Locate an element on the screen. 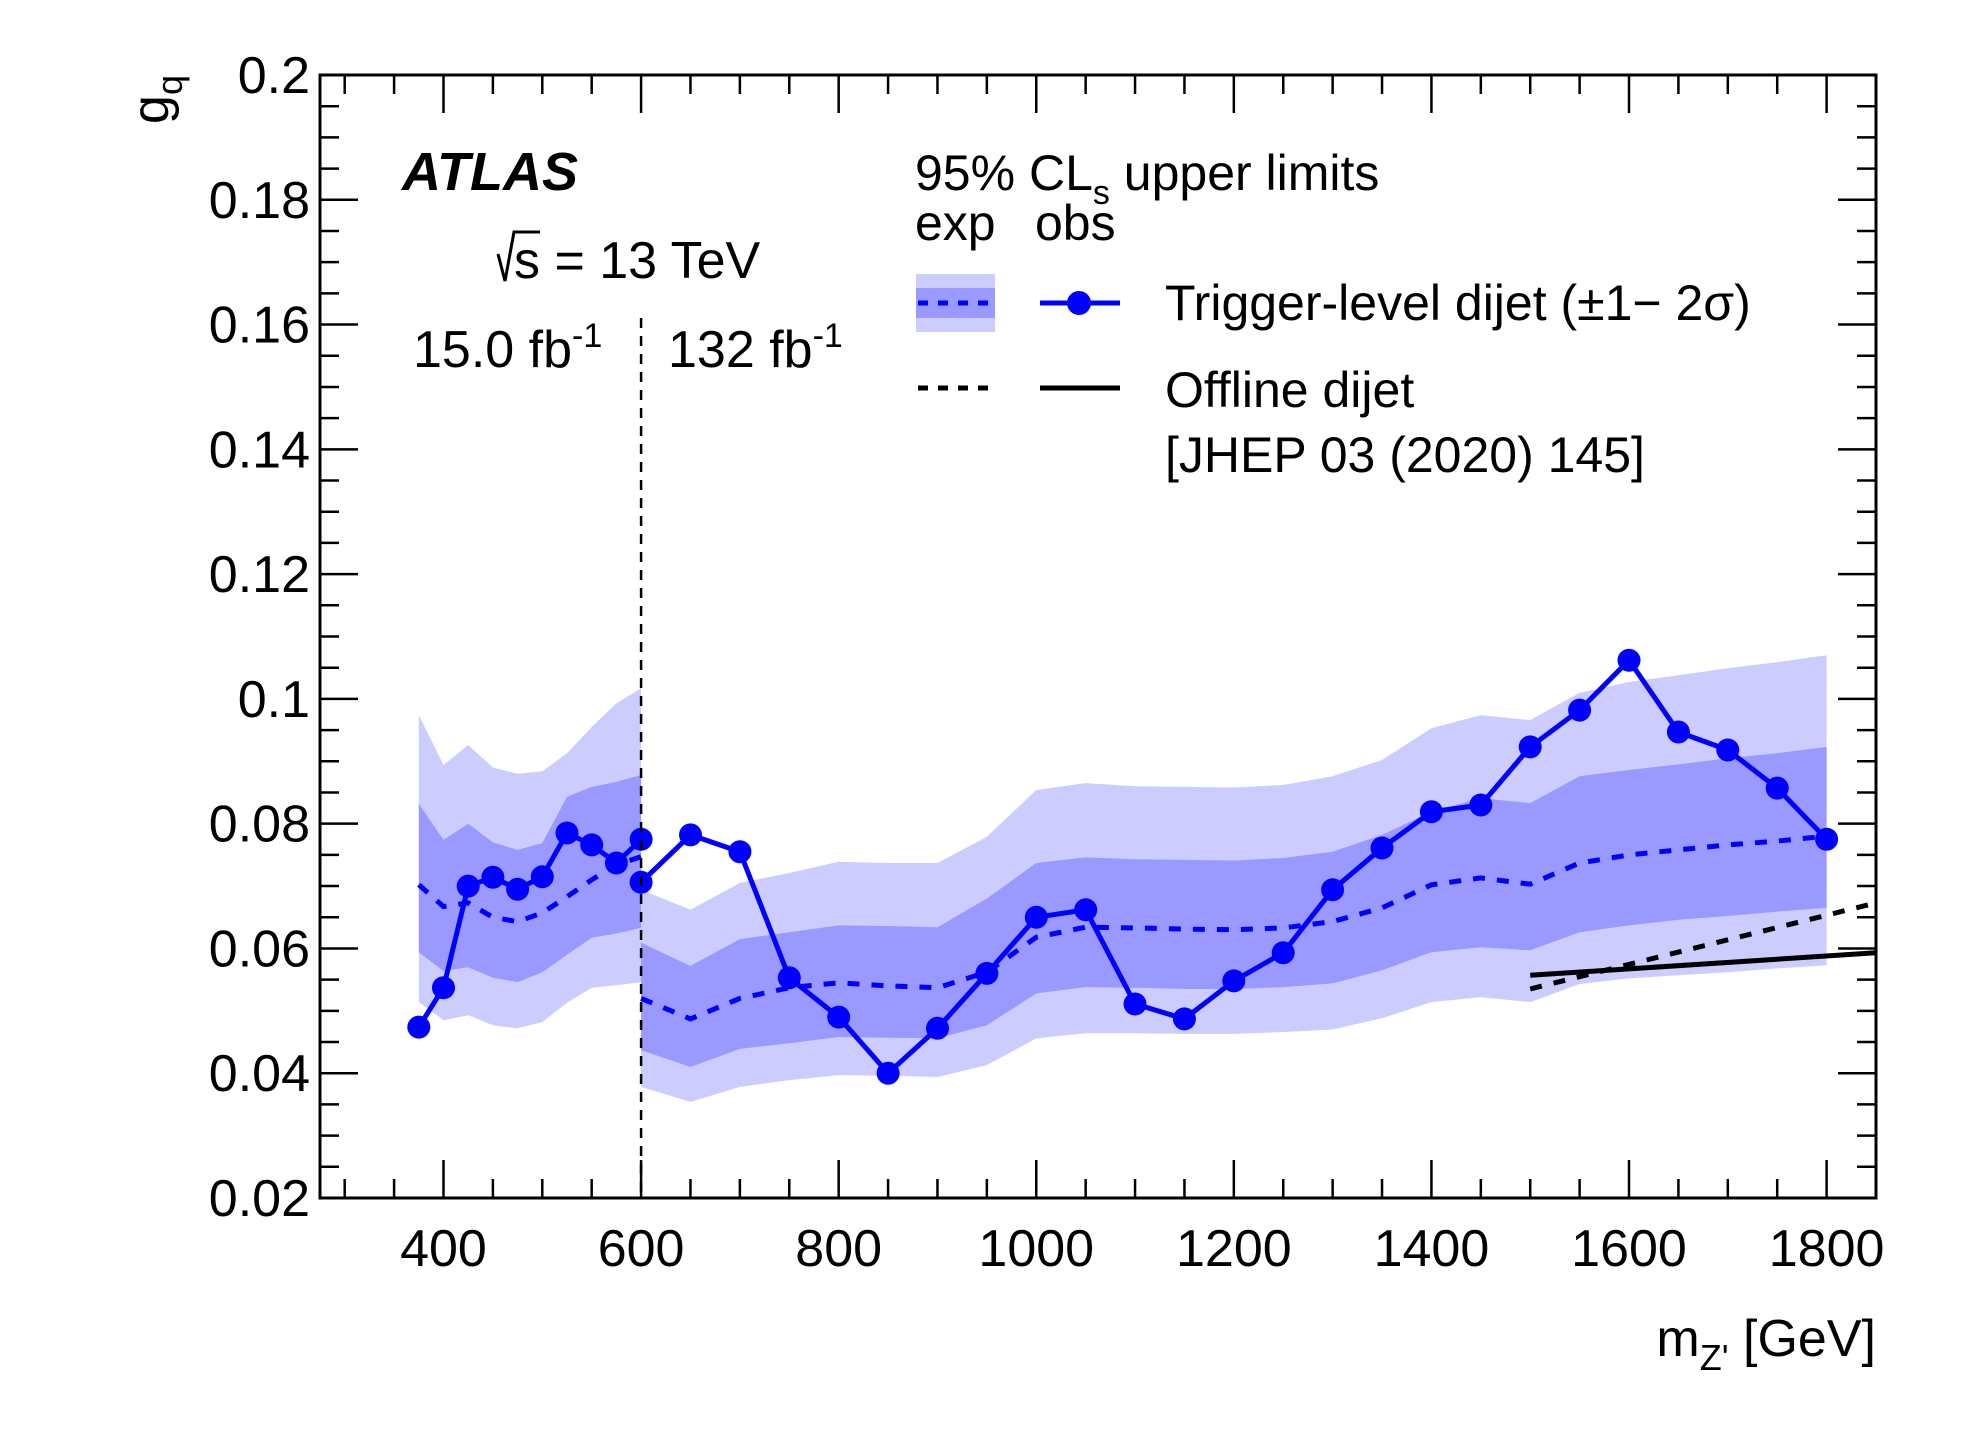  sqrt-symbol is located at coordinates (518, 256).